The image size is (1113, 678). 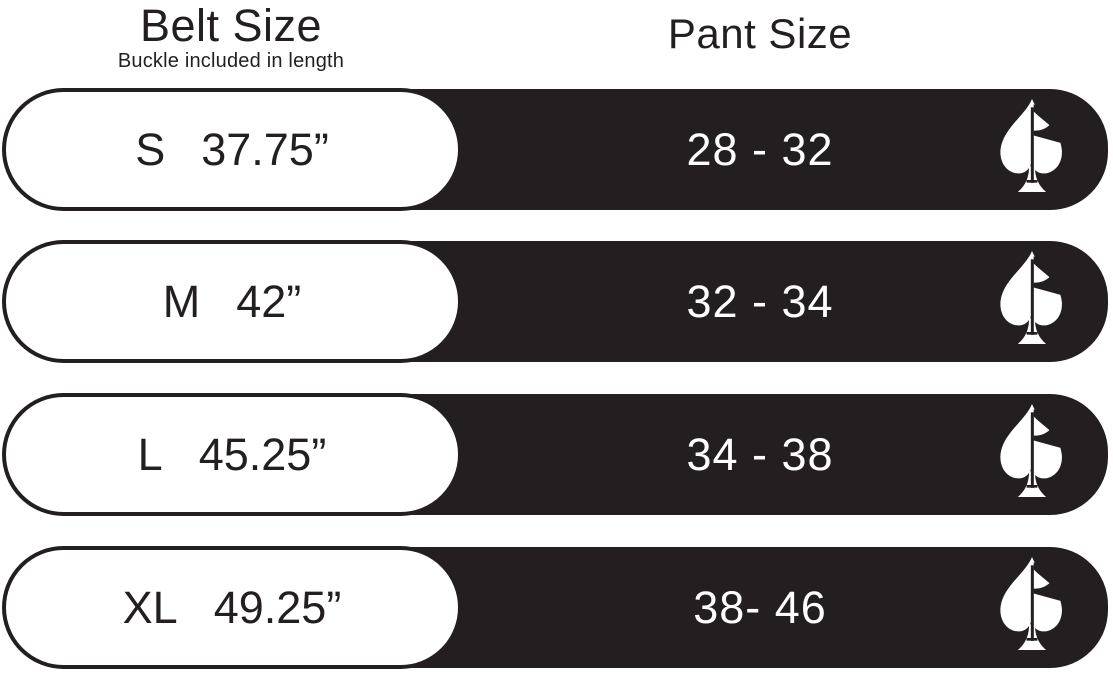 I want to click on belt-size-pill: L 45.25”, so click(x=232, y=454).